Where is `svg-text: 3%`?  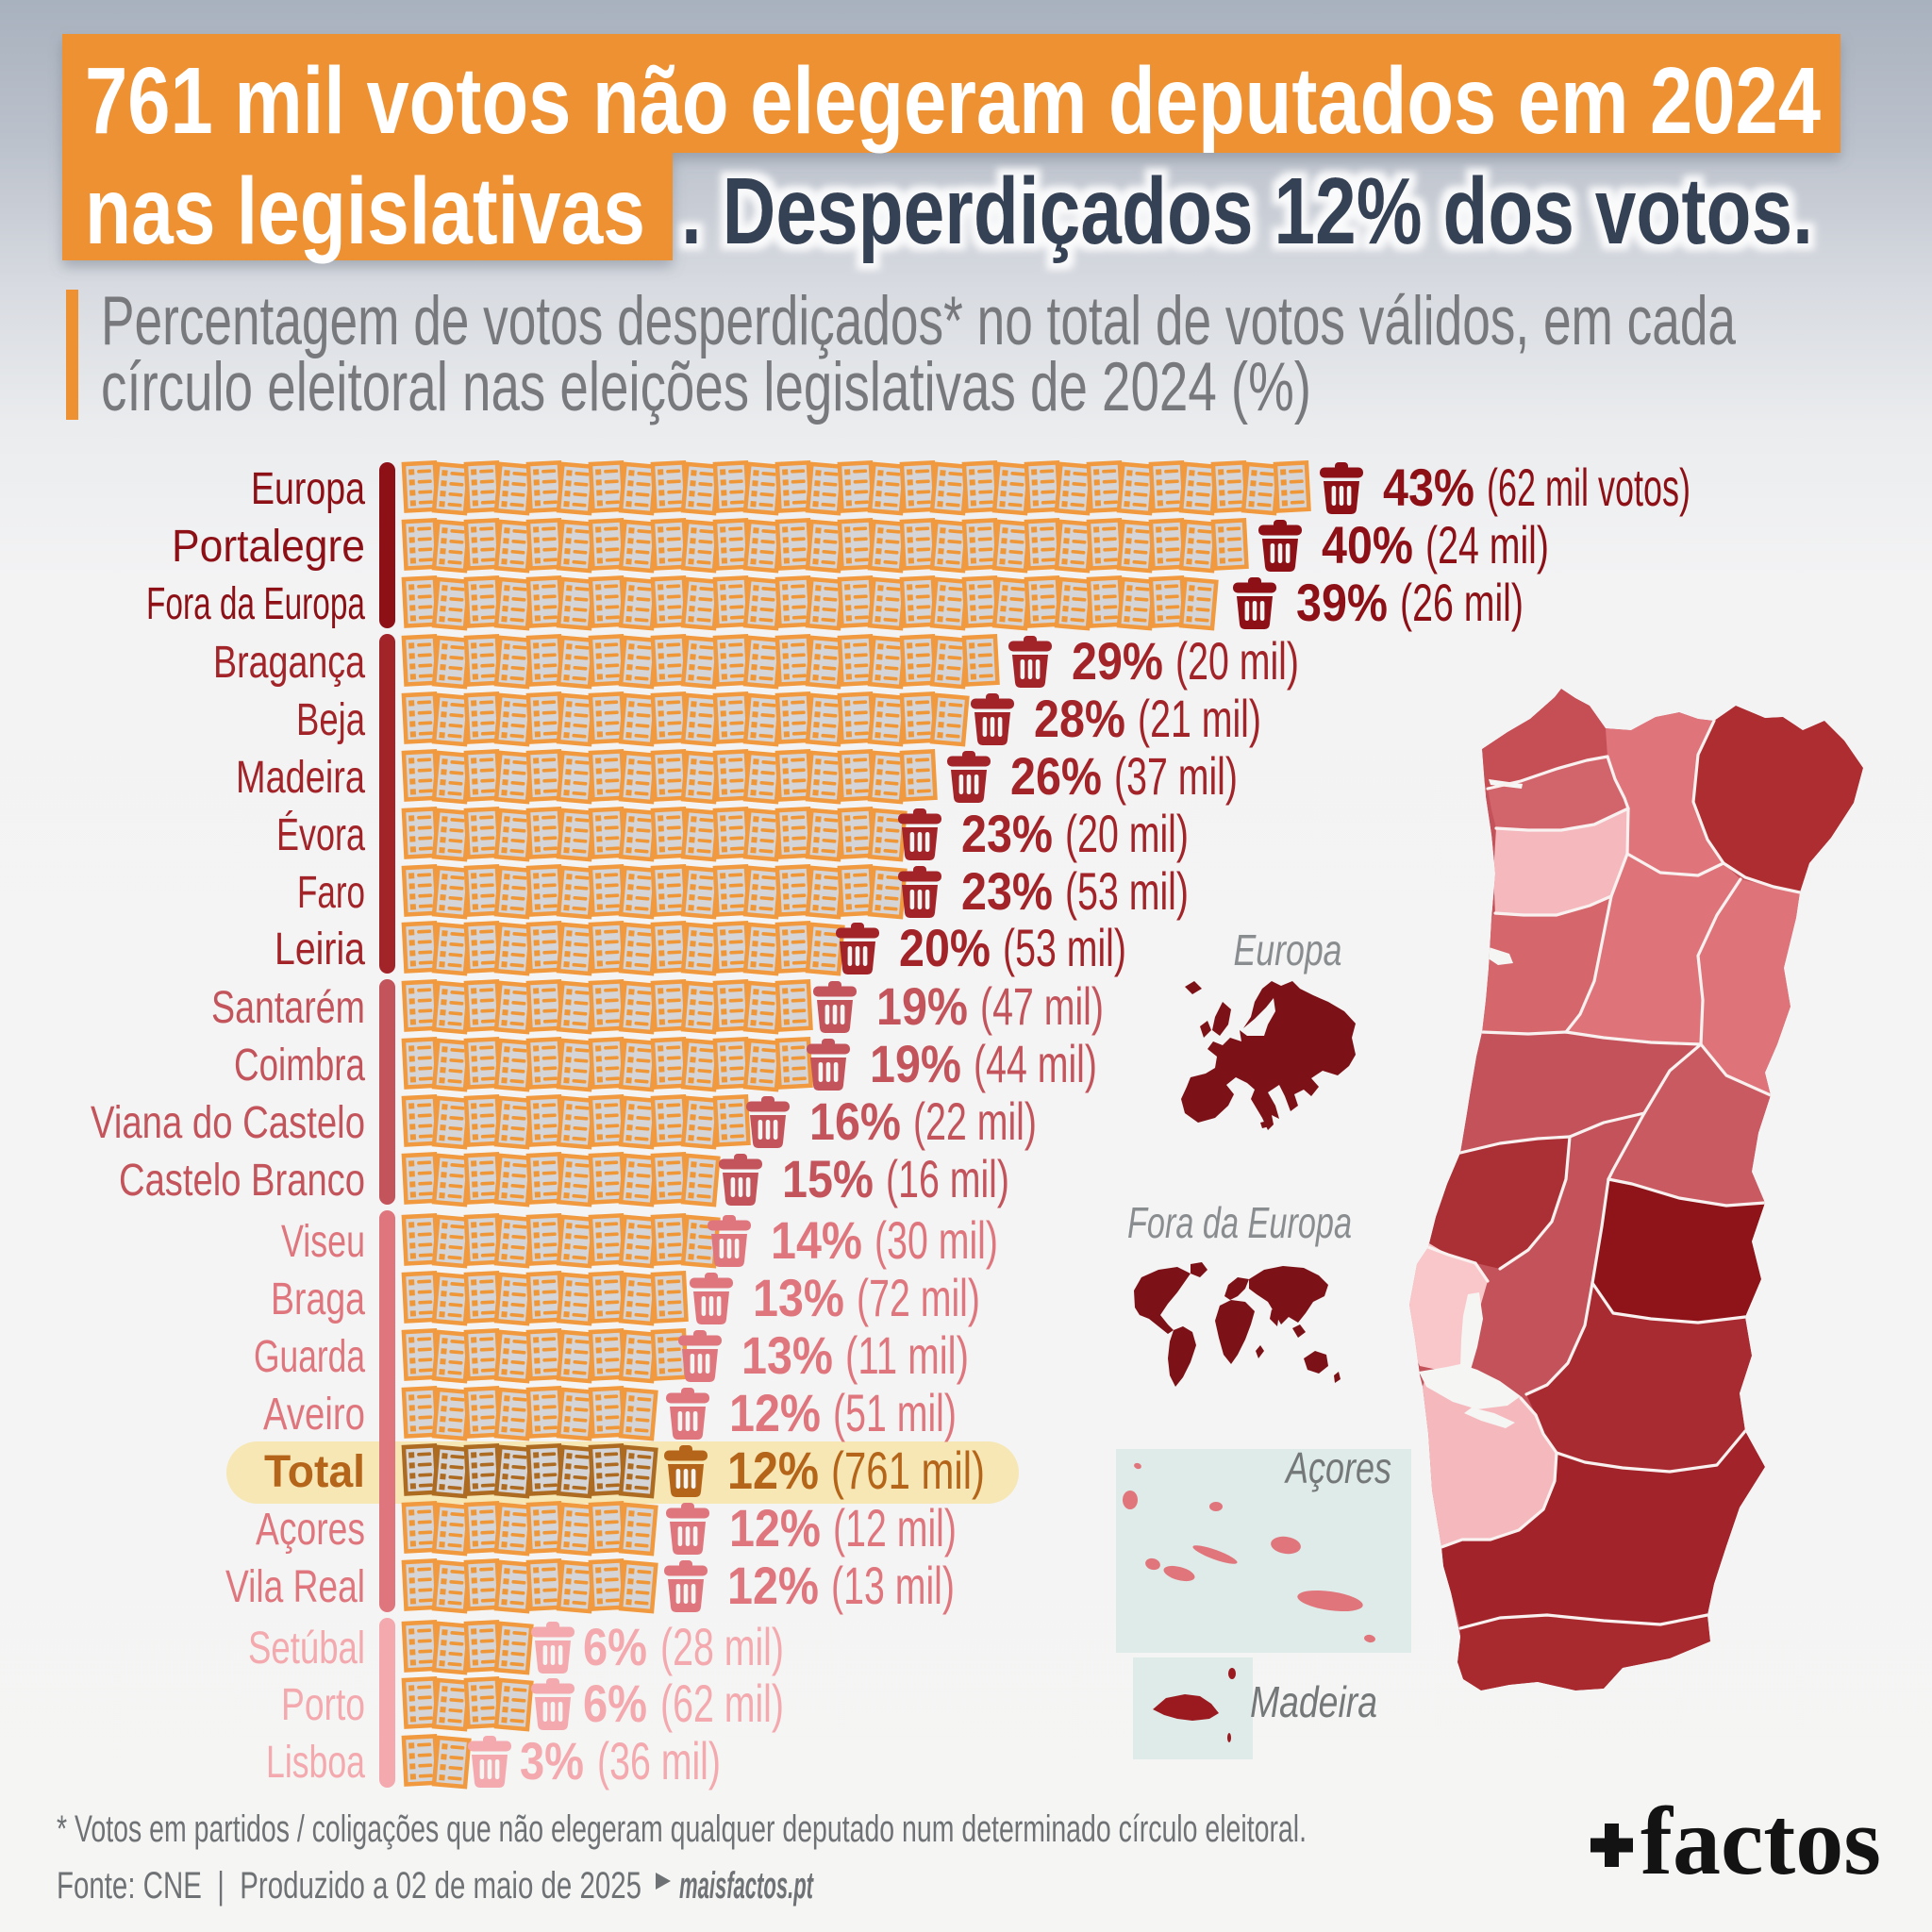
svg-text: 3% is located at coordinates (552, 1760).